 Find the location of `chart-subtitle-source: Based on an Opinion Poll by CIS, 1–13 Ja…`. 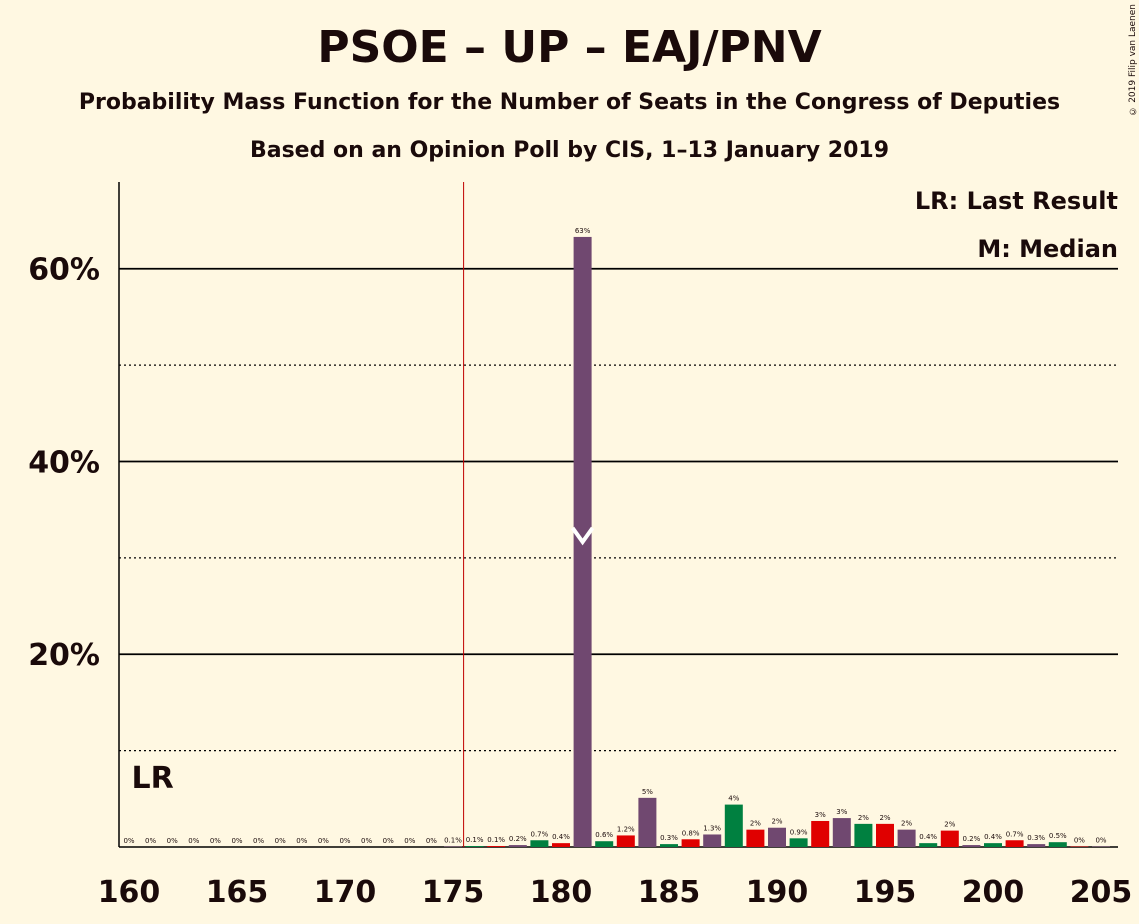

chart-subtitle-source: Based on an Opinion Poll by CIS, 1–13 Ja… is located at coordinates (569, 150).